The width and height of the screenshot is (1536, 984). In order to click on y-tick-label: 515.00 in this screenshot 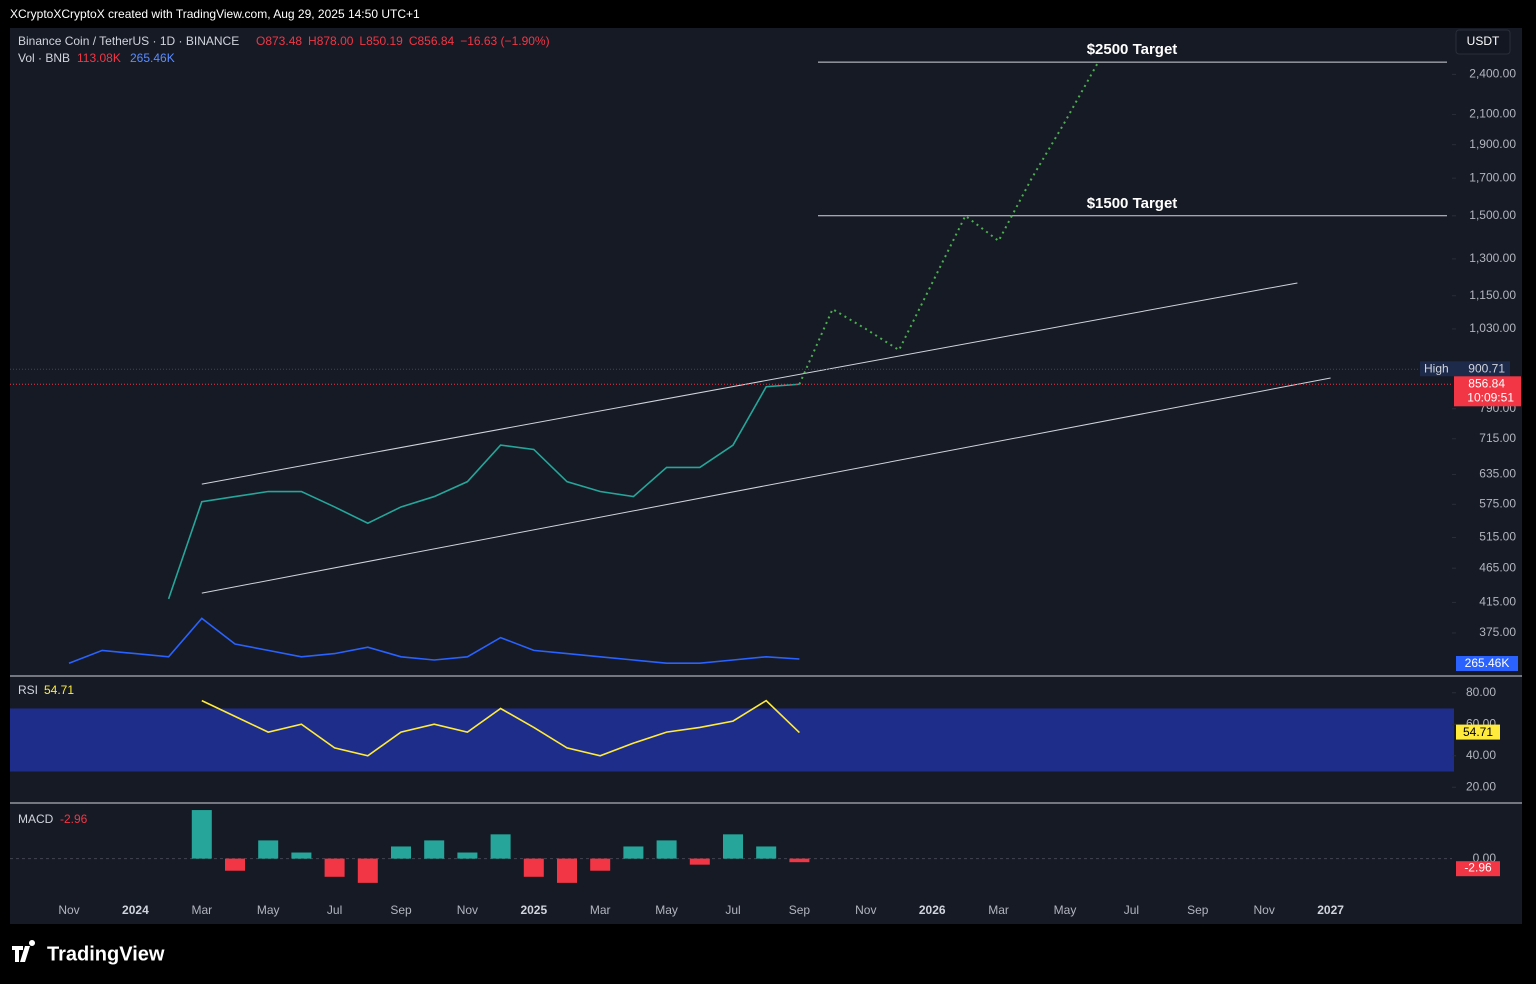, I will do `click(1497, 537)`.